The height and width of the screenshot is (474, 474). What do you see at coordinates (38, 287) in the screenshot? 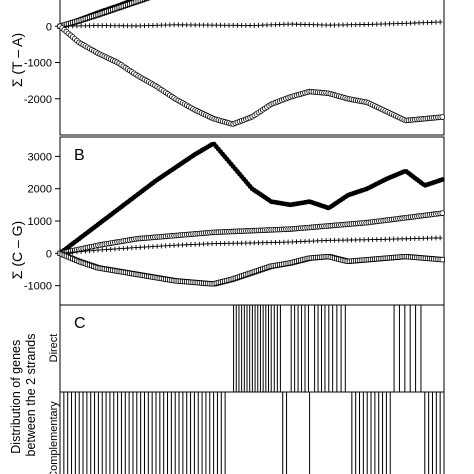
I see `panel-b-ytick-label: -1000` at bounding box center [38, 287].